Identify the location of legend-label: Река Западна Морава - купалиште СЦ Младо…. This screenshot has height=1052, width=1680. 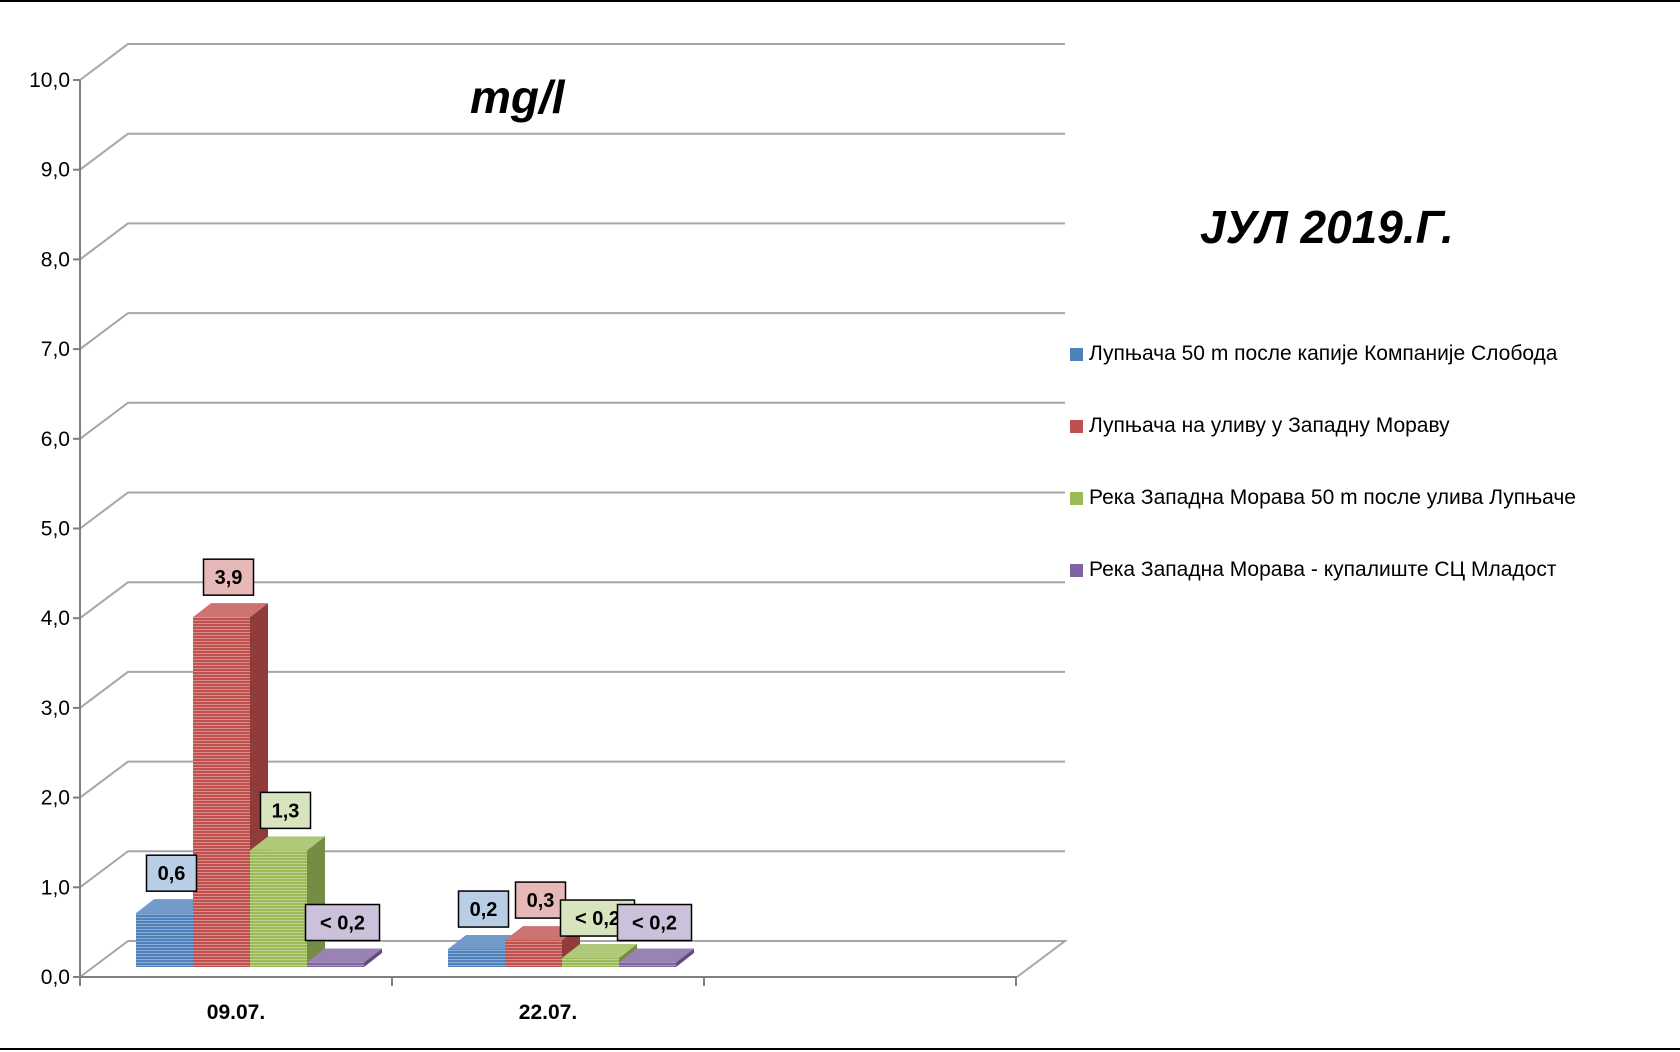
(1323, 569).